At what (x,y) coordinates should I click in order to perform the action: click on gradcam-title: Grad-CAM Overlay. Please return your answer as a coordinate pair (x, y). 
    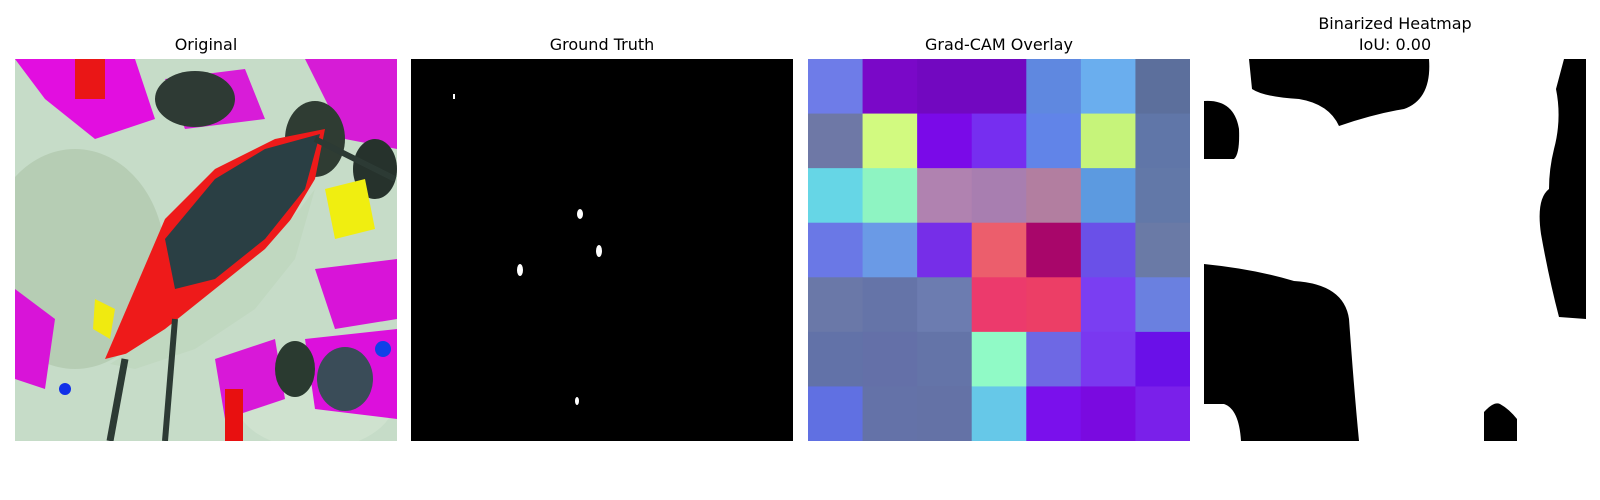
    Looking at the image, I should click on (999, 44).